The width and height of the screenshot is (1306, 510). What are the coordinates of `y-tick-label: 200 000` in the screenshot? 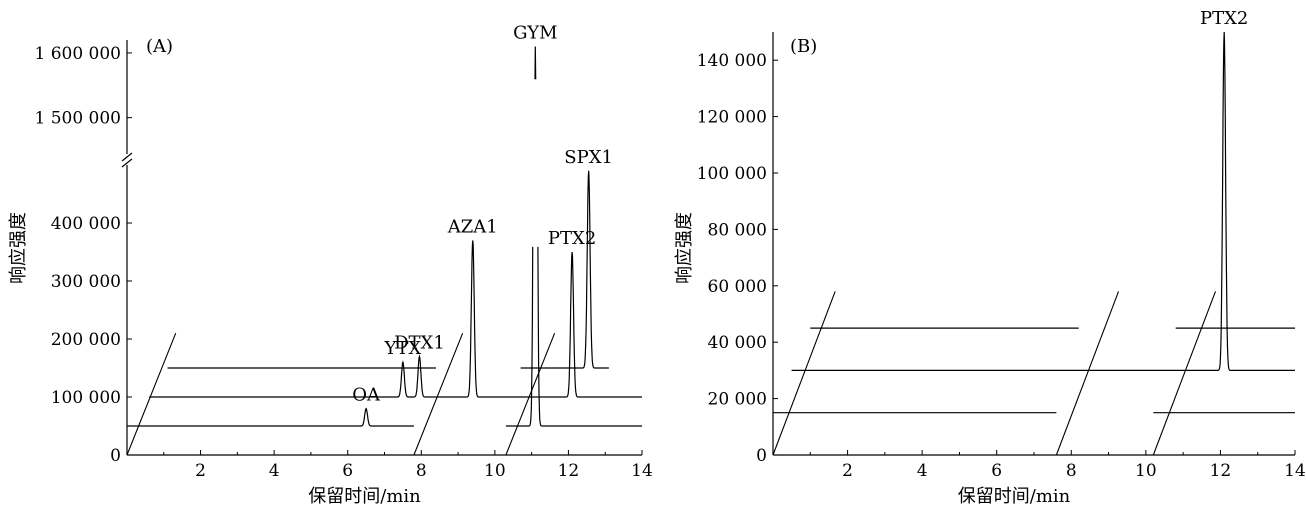 It's located at (86, 340).